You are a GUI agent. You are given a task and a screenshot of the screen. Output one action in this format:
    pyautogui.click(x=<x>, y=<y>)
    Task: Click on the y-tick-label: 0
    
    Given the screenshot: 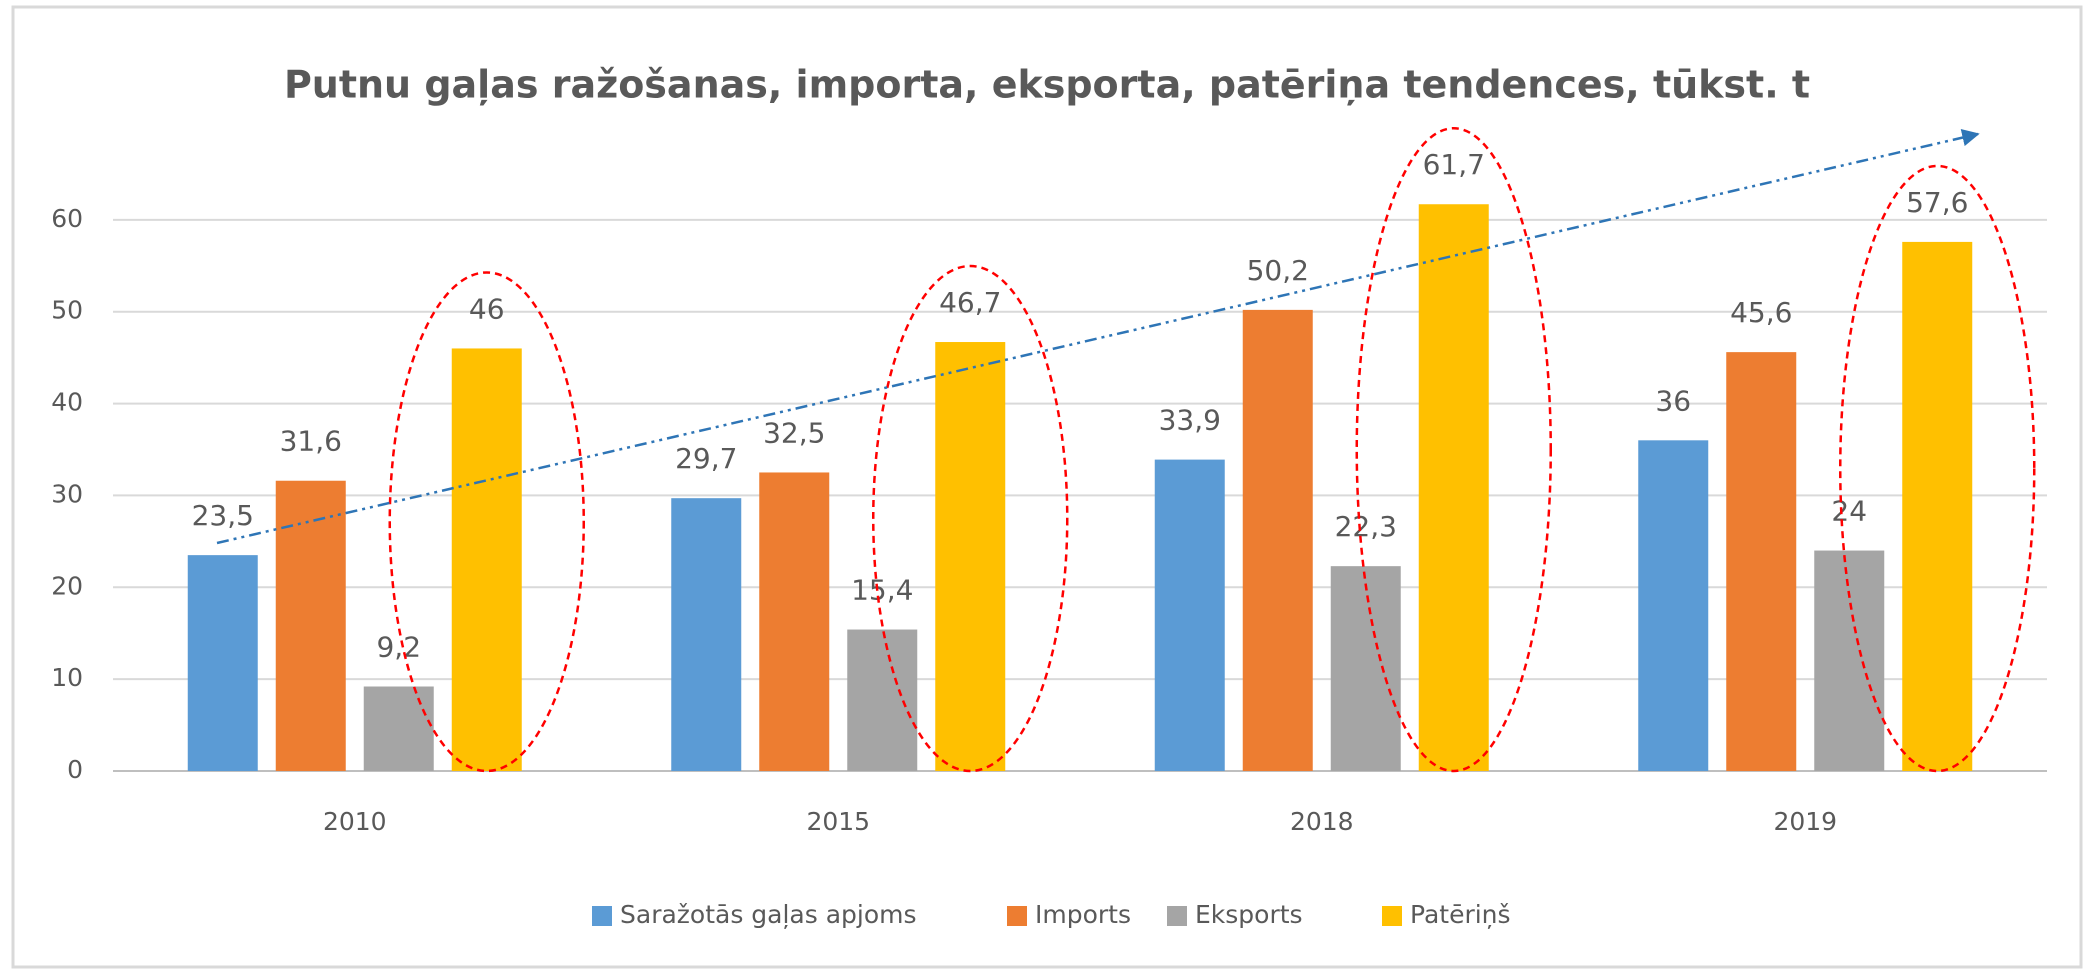 What is the action you would take?
    pyautogui.click(x=75, y=769)
    